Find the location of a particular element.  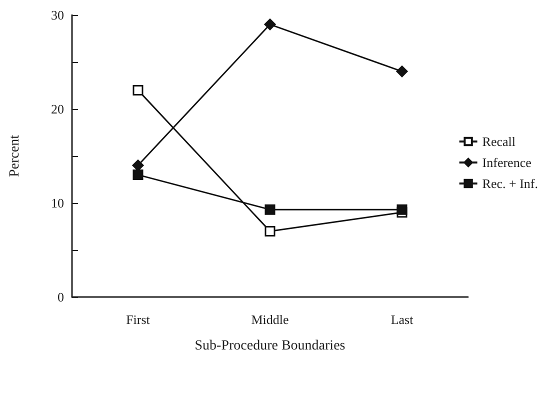

x-tick-label: First is located at coordinates (138, 319).